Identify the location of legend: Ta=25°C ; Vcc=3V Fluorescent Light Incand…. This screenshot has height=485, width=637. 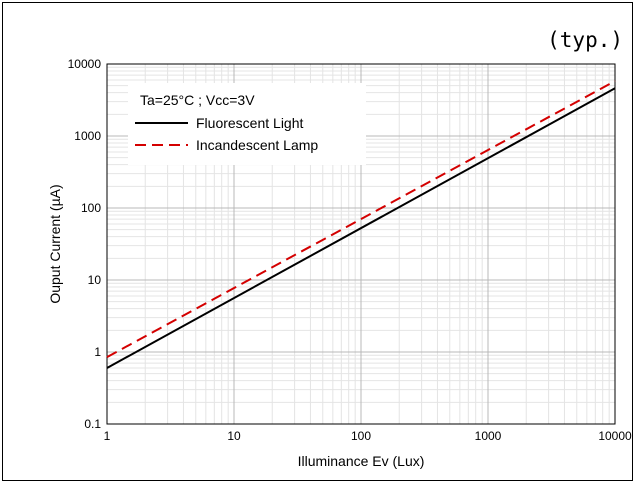
(247, 124).